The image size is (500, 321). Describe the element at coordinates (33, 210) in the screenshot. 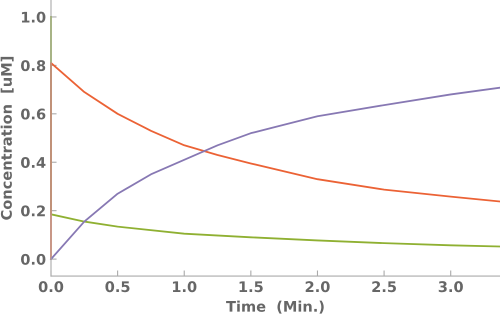

I see `y-tick-label: 0.2` at that location.